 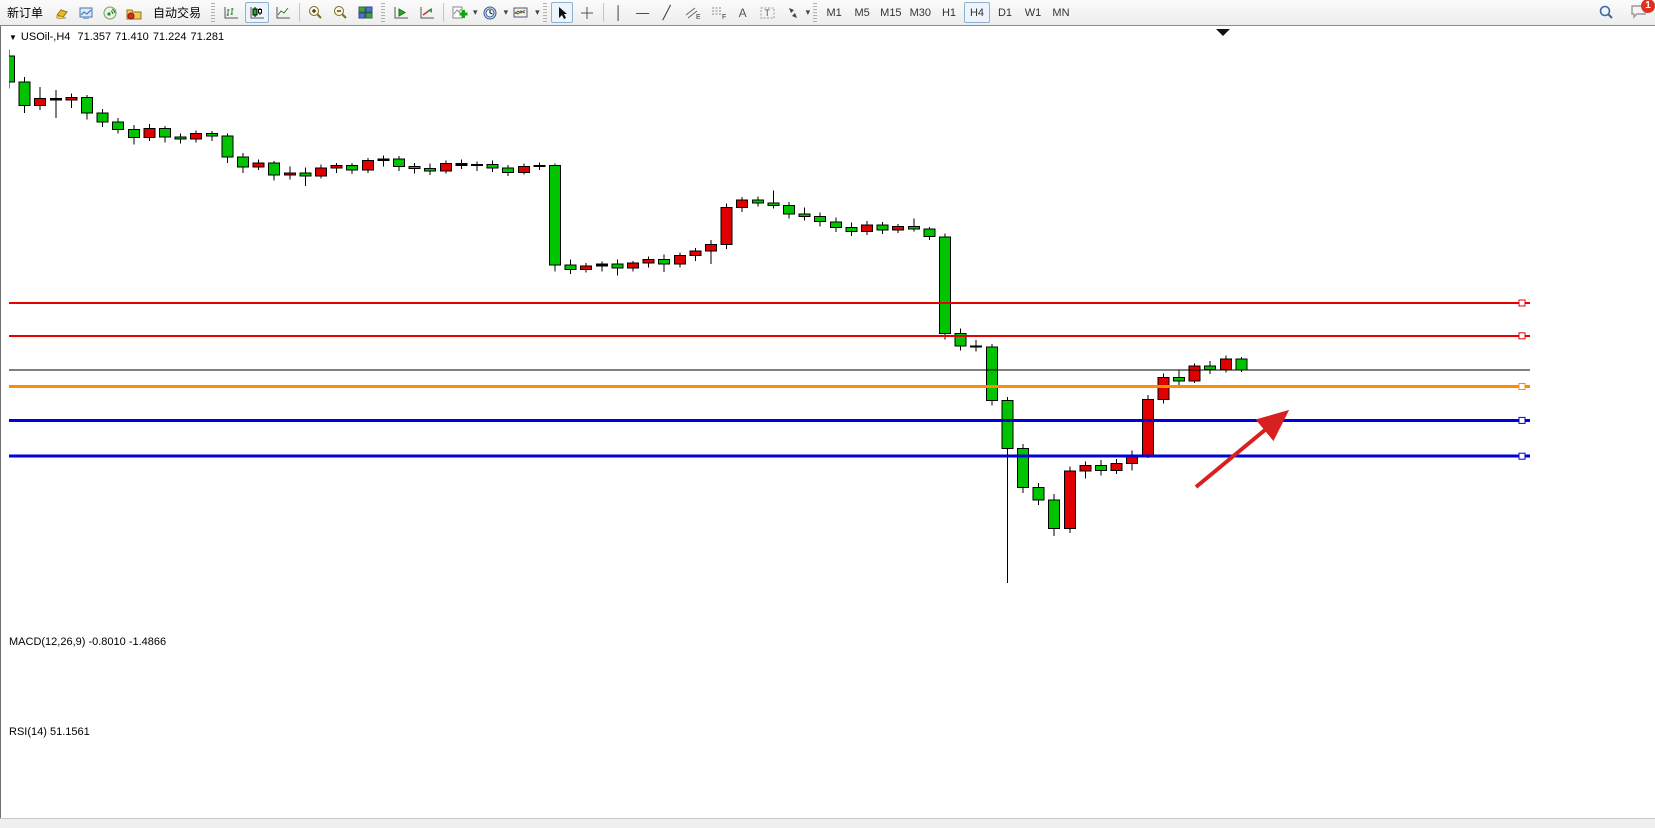 I want to click on line-chart-icon, so click(x=283, y=12).